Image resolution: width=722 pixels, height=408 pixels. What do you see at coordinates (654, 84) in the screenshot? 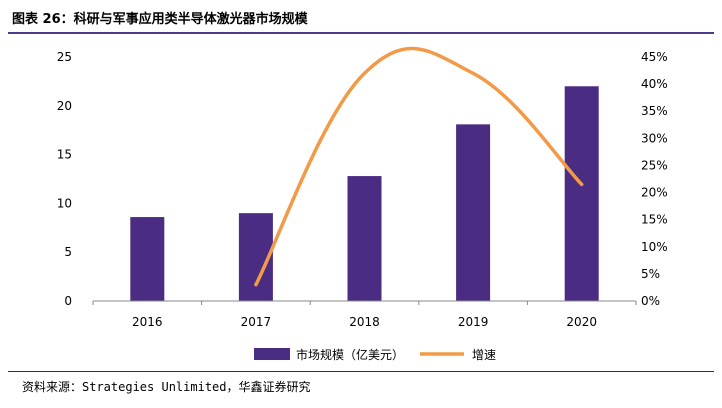
I see `y2-tick-label: 40%` at bounding box center [654, 84].